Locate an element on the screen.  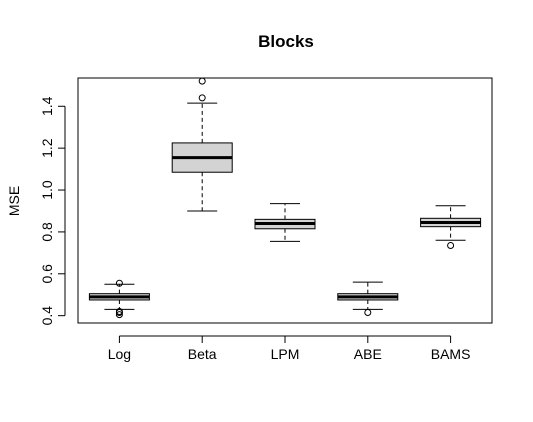
box-log is located at coordinates (119, 299).